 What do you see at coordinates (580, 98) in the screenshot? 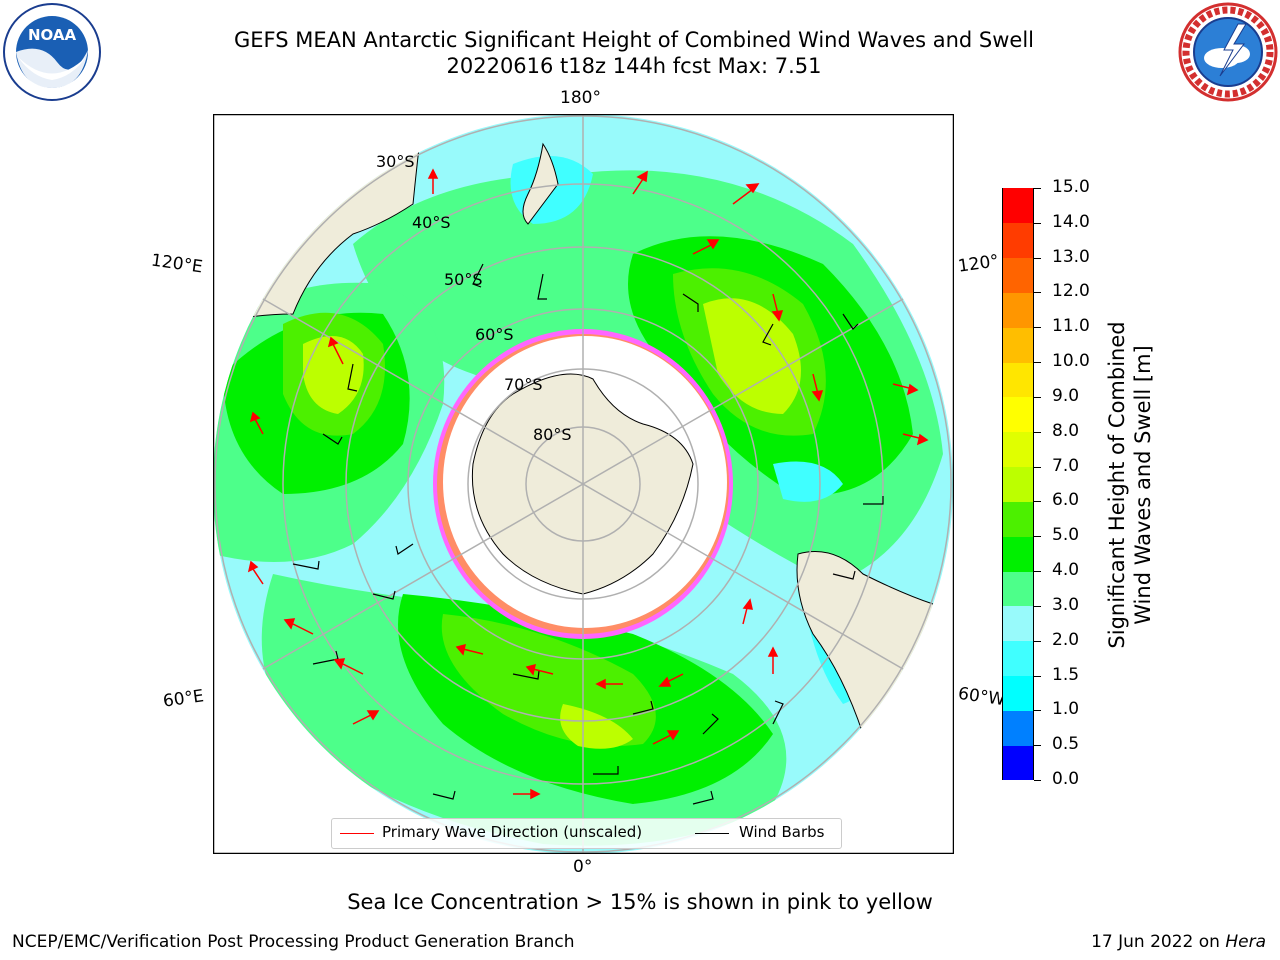
I see `lon-label-180: 180°` at bounding box center [580, 98].